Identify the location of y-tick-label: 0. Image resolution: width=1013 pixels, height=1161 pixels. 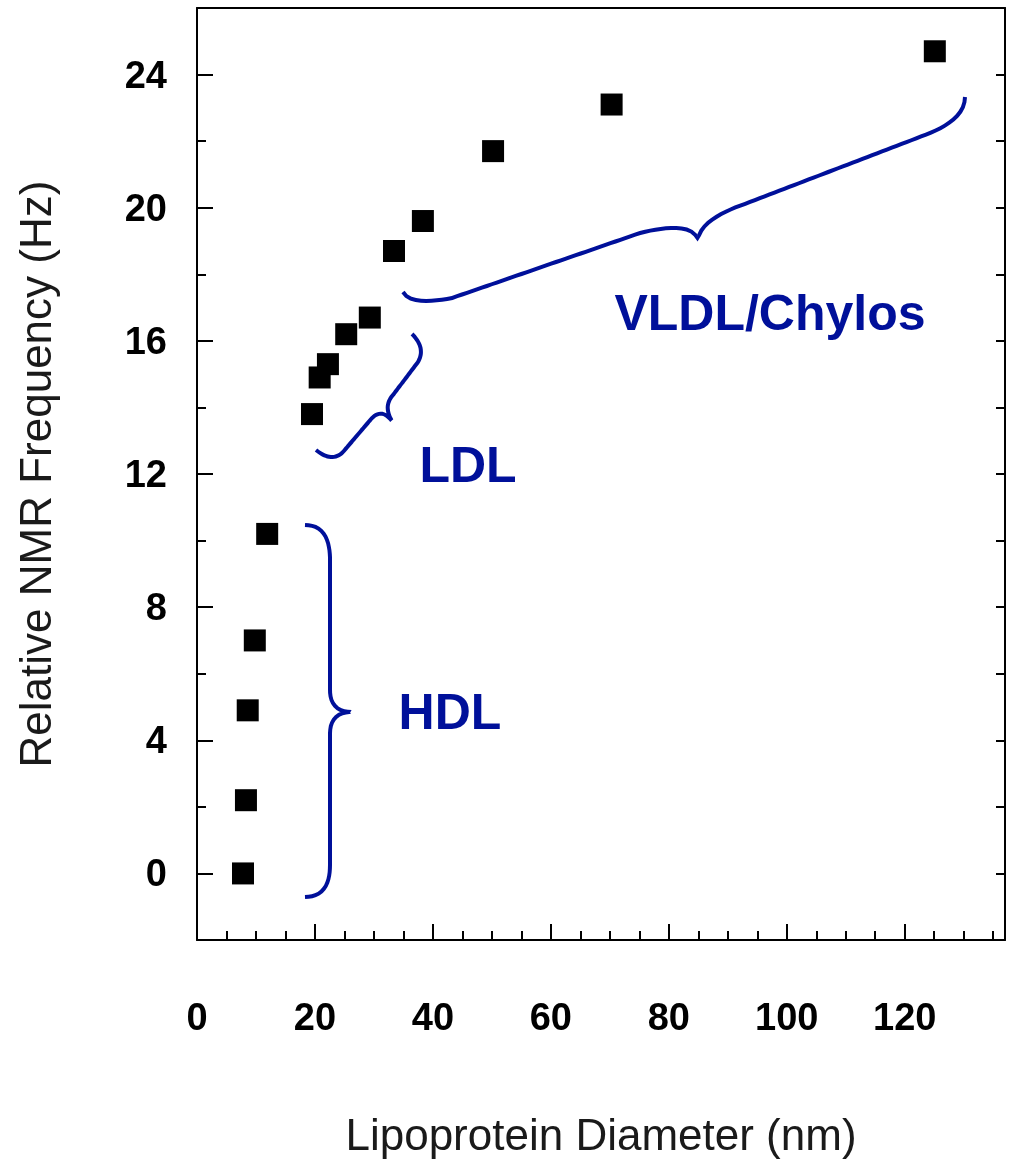
(156, 873).